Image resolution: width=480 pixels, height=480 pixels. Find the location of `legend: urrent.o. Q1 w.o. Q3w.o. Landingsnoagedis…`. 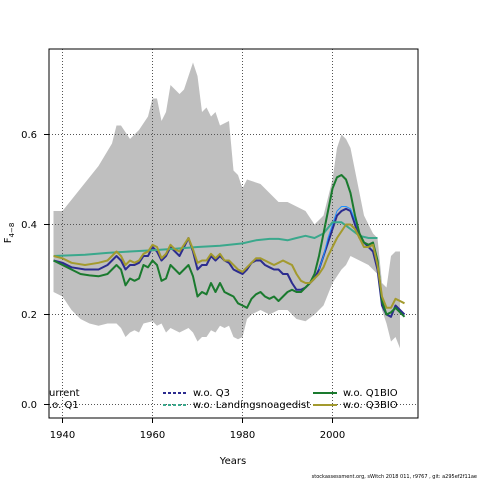

legend: urrent.o. Q1 w.o. Q3w.o. Landingsnoagedis… is located at coordinates (223, 399).